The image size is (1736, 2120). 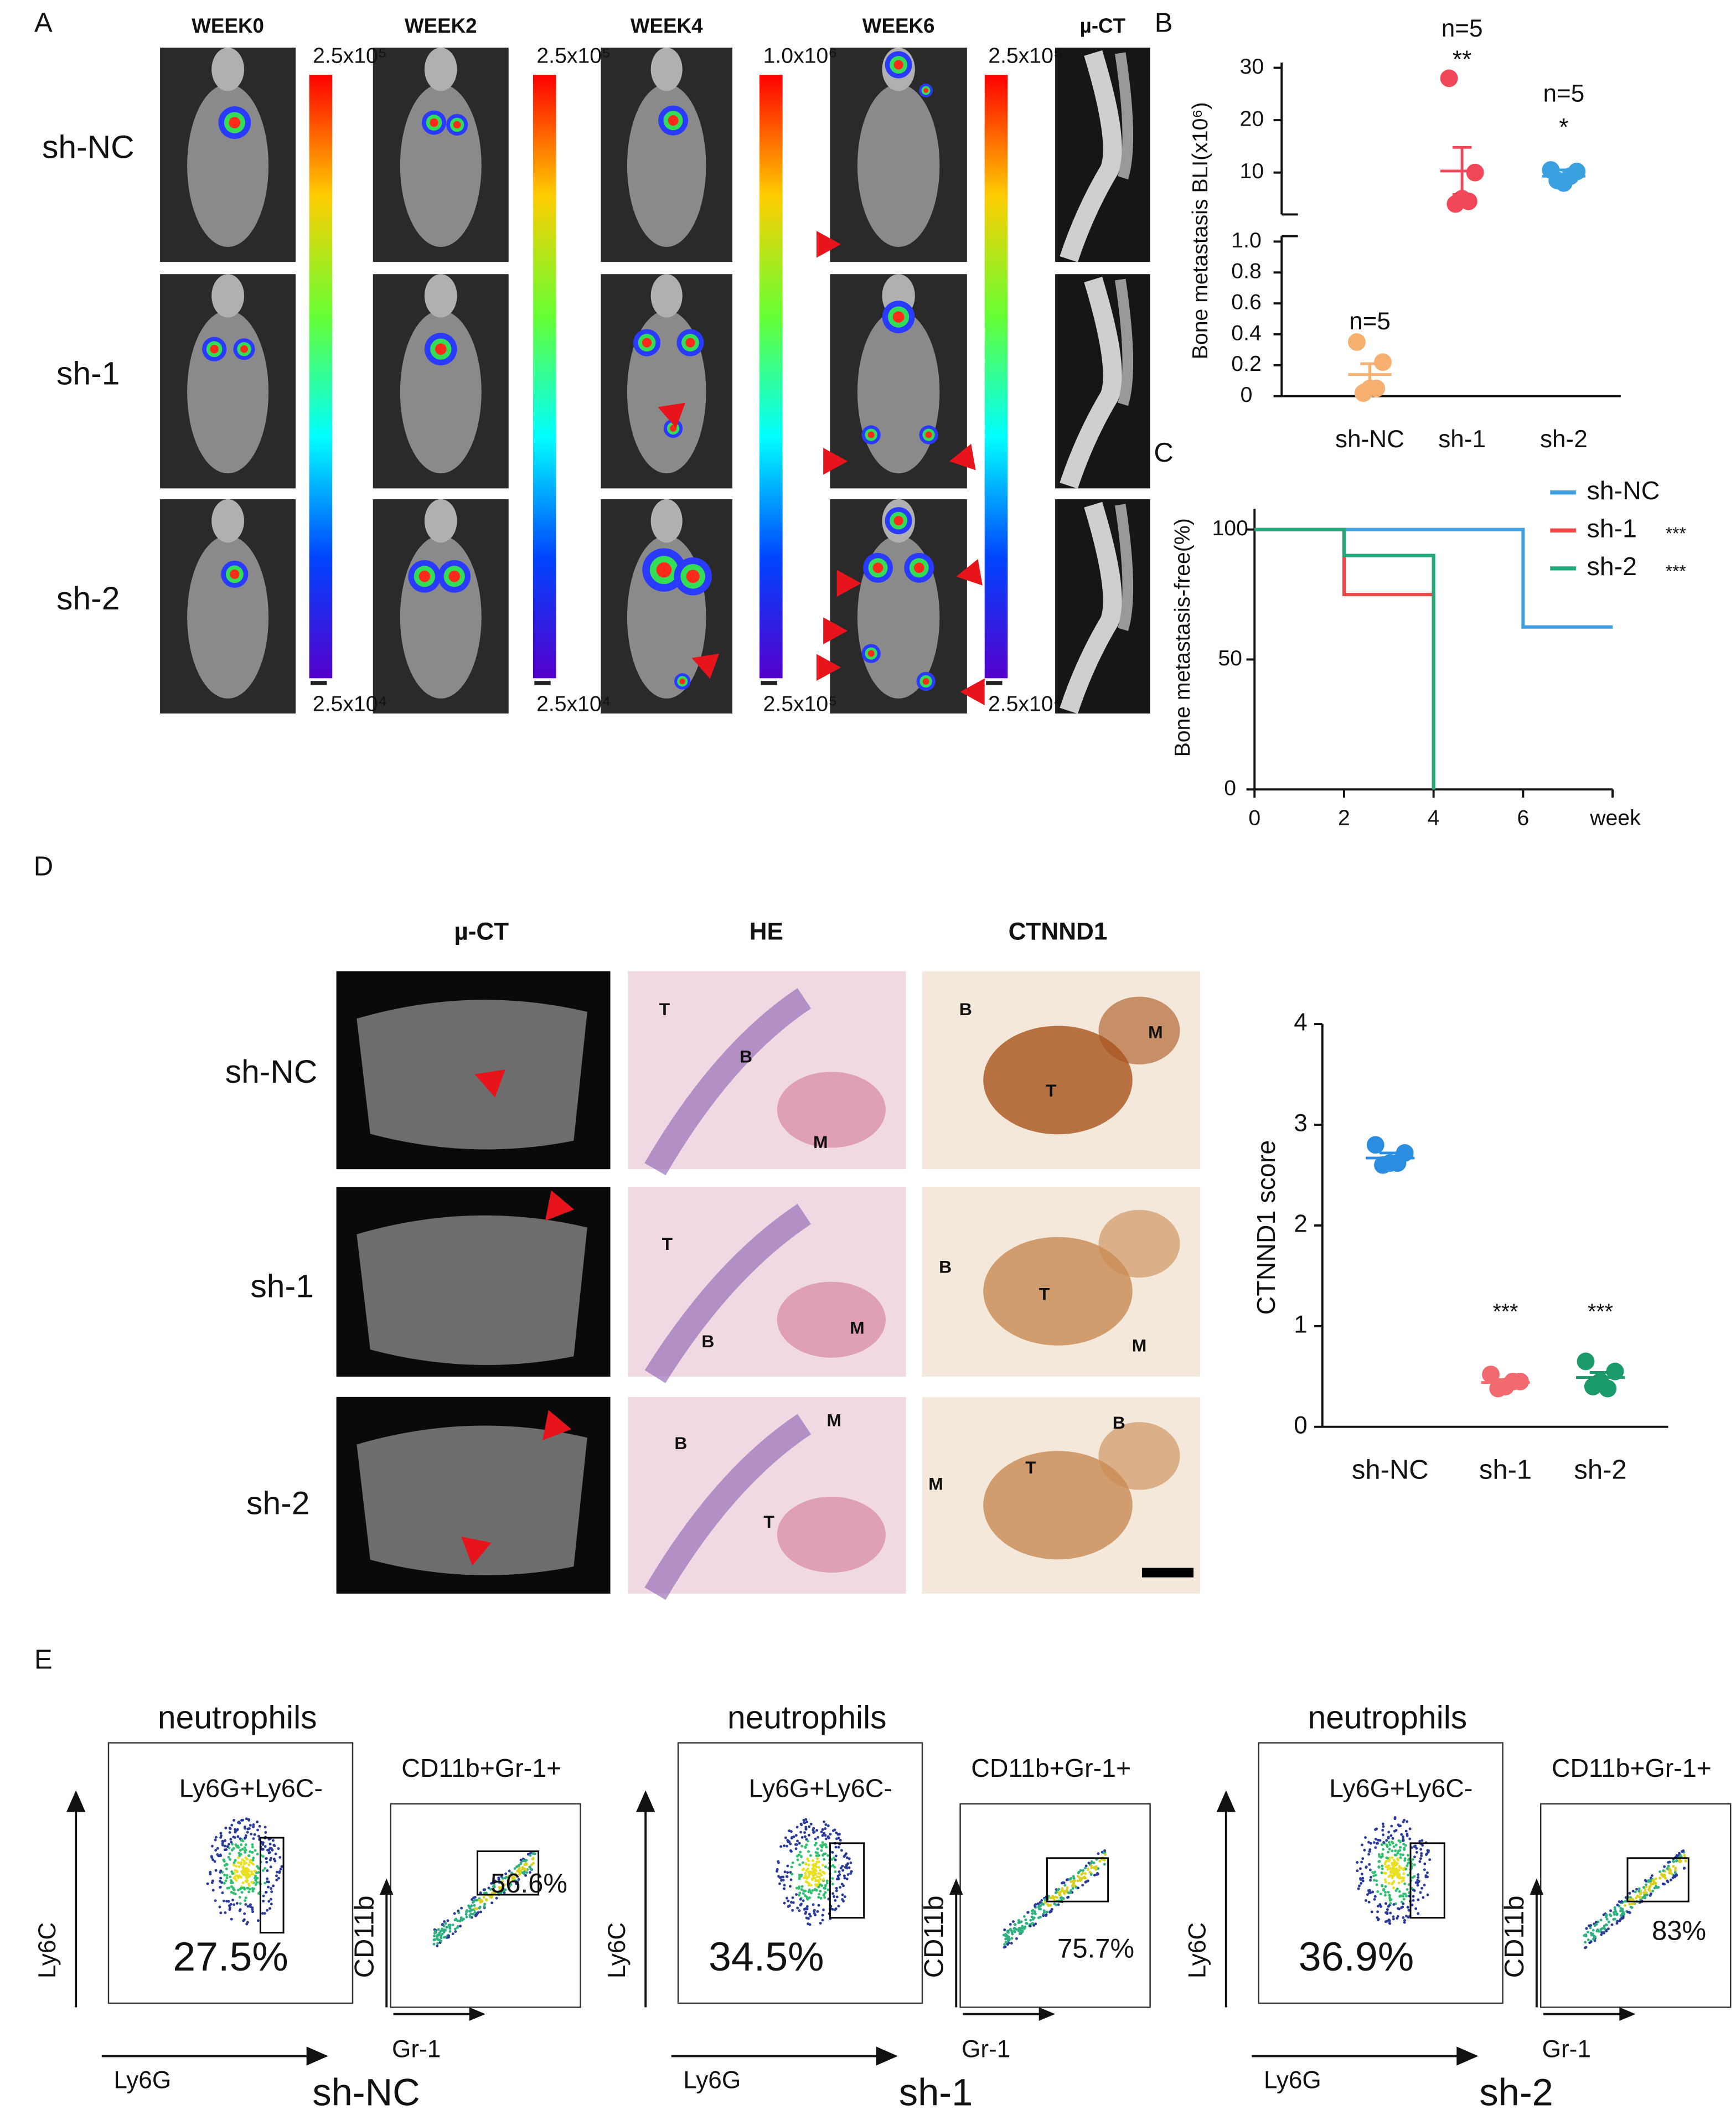 I want to click on bone, so click(x=1124, y=116).